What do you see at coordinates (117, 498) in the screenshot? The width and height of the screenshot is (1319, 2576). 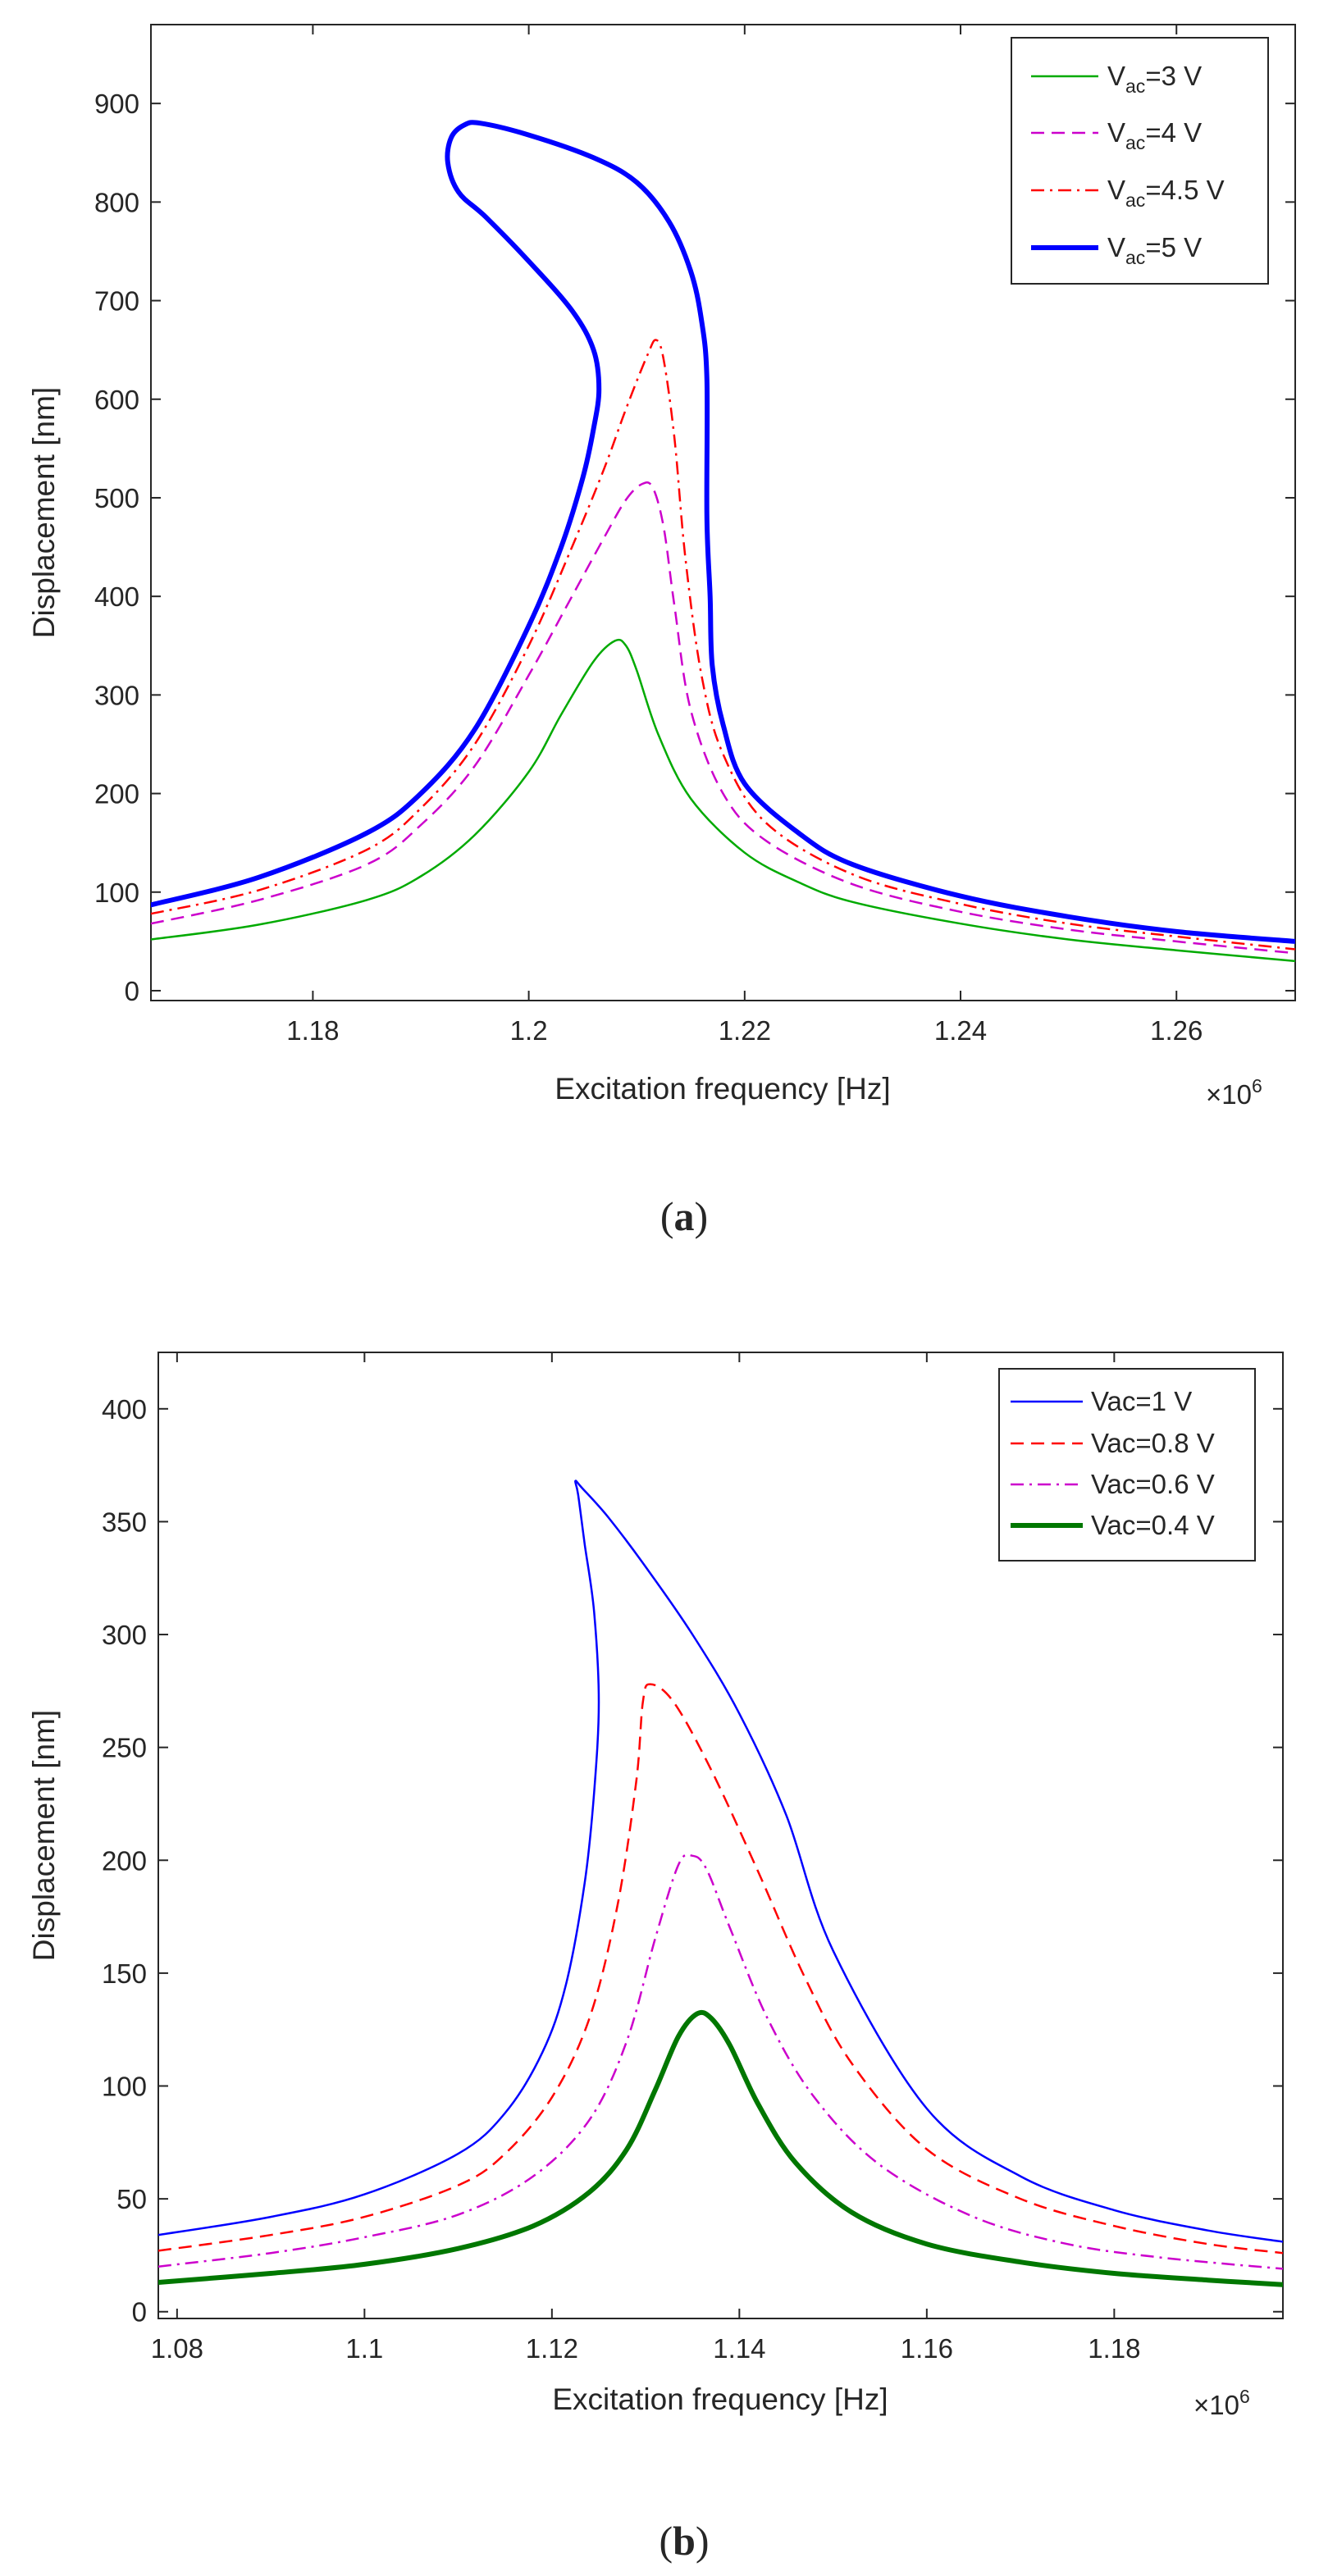 I see `y-tick-label-a-5: 500` at bounding box center [117, 498].